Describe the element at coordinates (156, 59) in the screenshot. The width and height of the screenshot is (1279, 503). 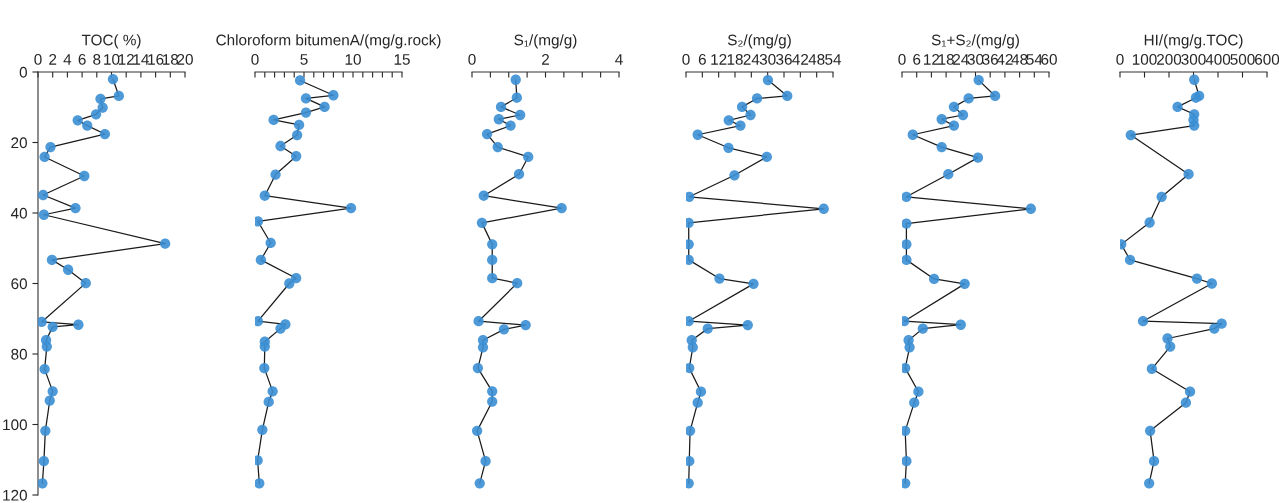
I see `x-tick-label: 16` at that location.